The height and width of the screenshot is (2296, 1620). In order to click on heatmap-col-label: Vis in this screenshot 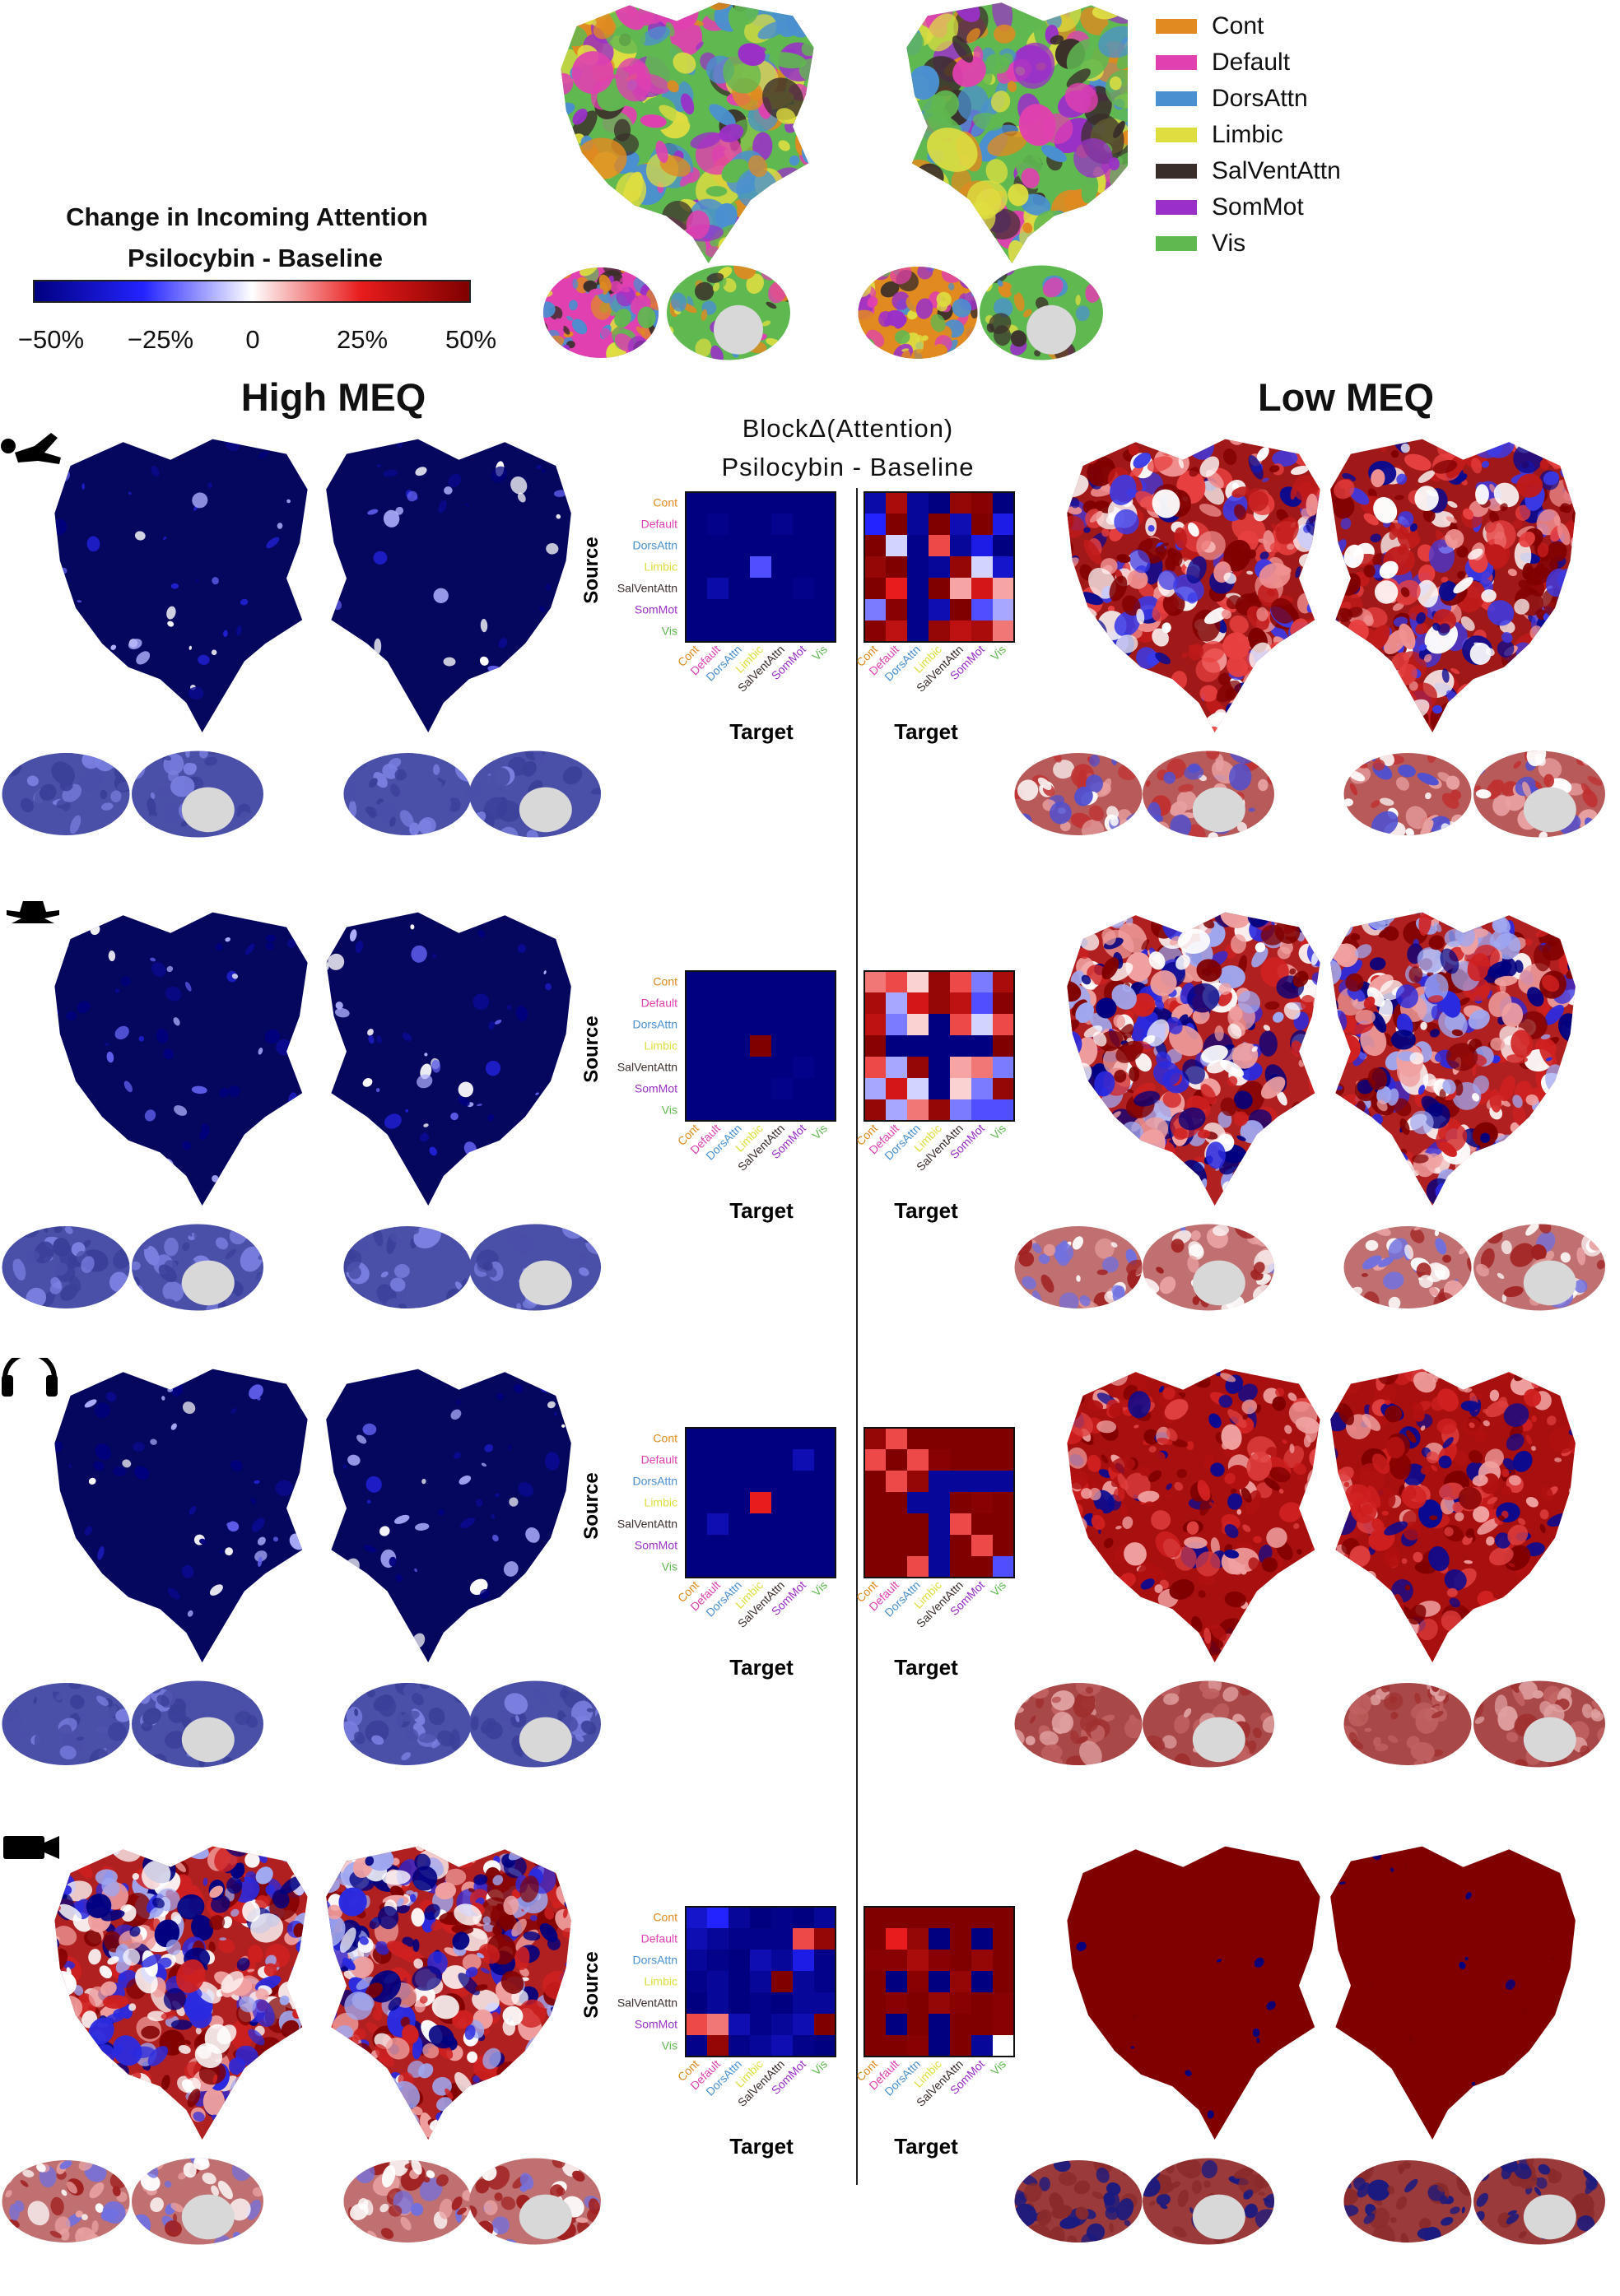, I will do `click(819, 1588)`.